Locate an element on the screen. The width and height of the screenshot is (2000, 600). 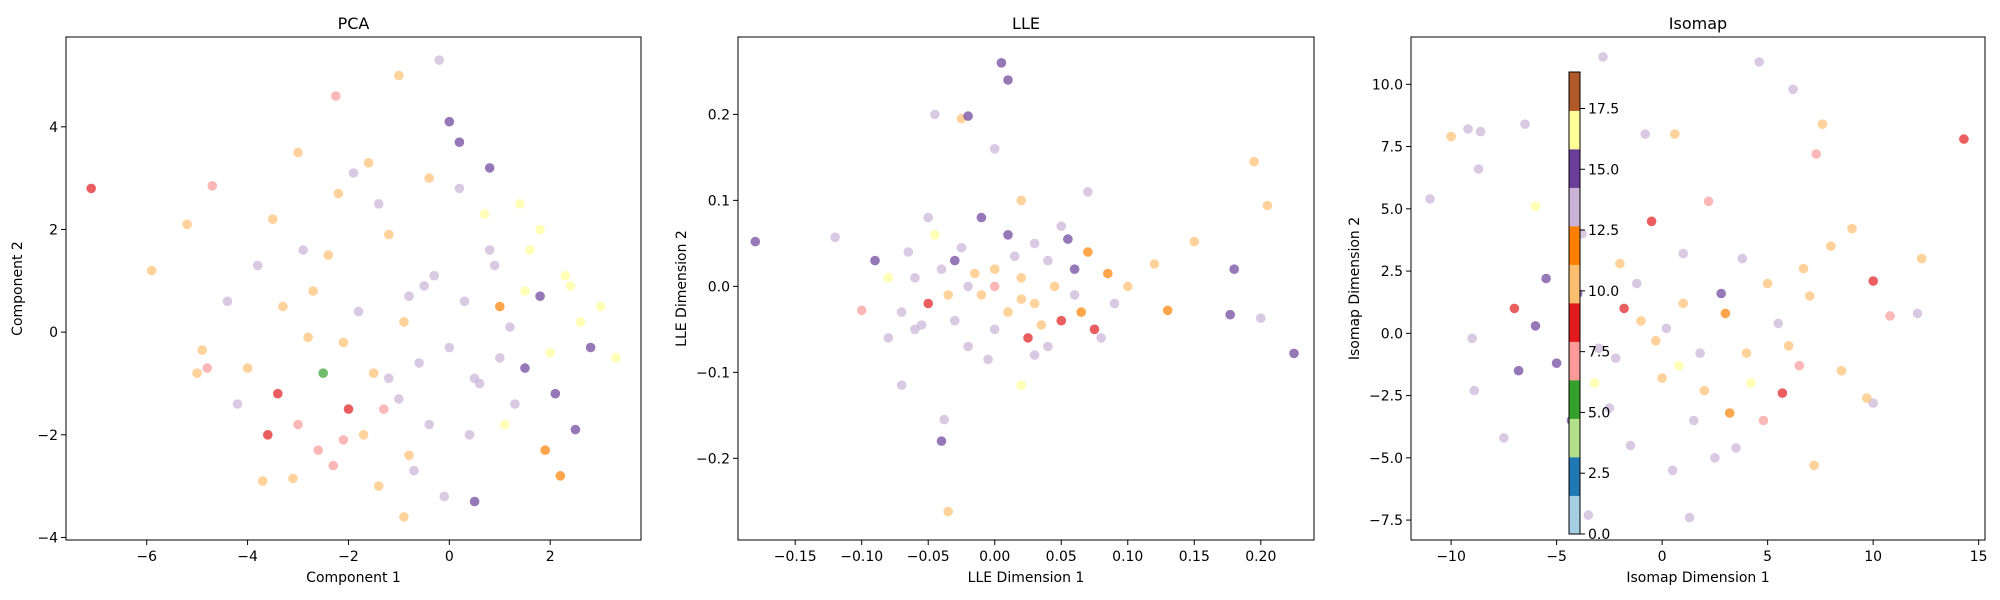
colorbar-tick-label: 7.5 is located at coordinates (1599, 353).